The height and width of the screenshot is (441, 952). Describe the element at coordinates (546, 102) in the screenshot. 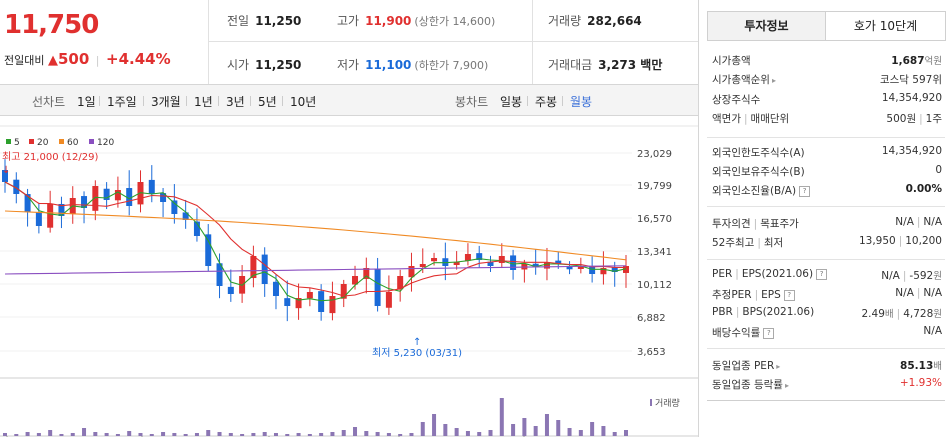

I see `tab-weekly: 주봉` at that location.